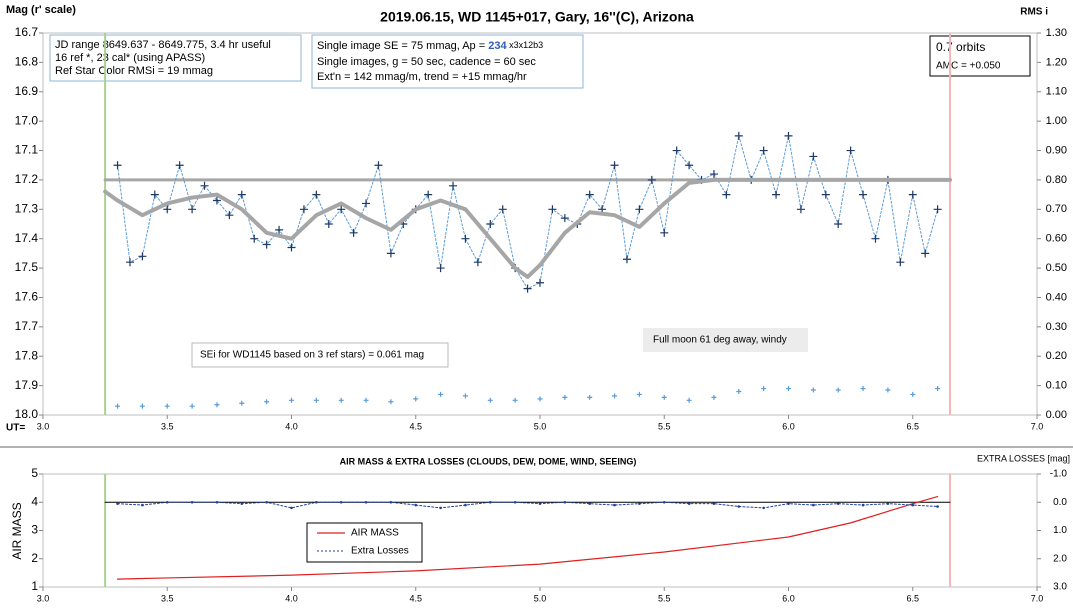 This screenshot has height=613, width=1073. What do you see at coordinates (27, 91) in the screenshot?
I see `y-tick-label: 16.9` at bounding box center [27, 91].